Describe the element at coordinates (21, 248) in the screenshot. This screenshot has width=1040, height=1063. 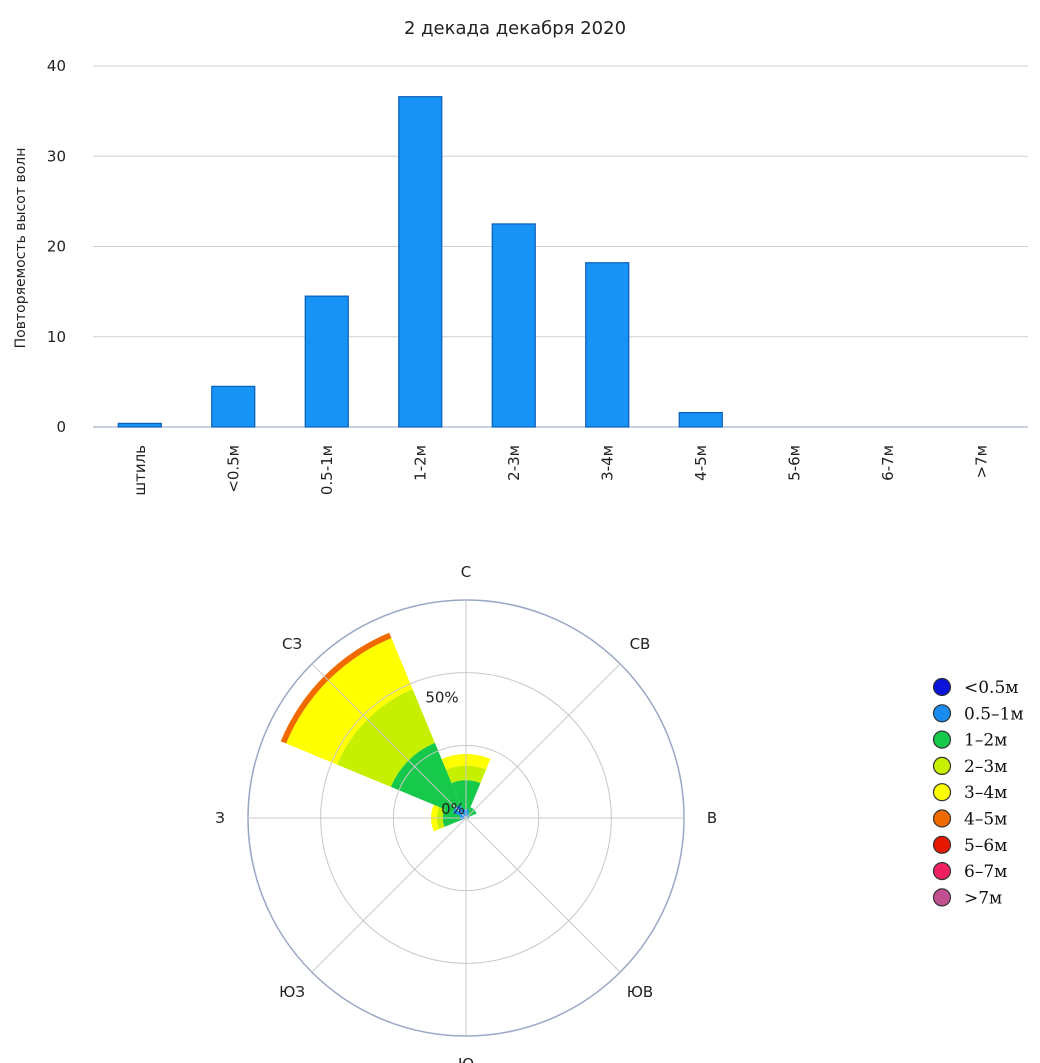
I see `y-axis-label: Повторяемость высот волн` at that location.